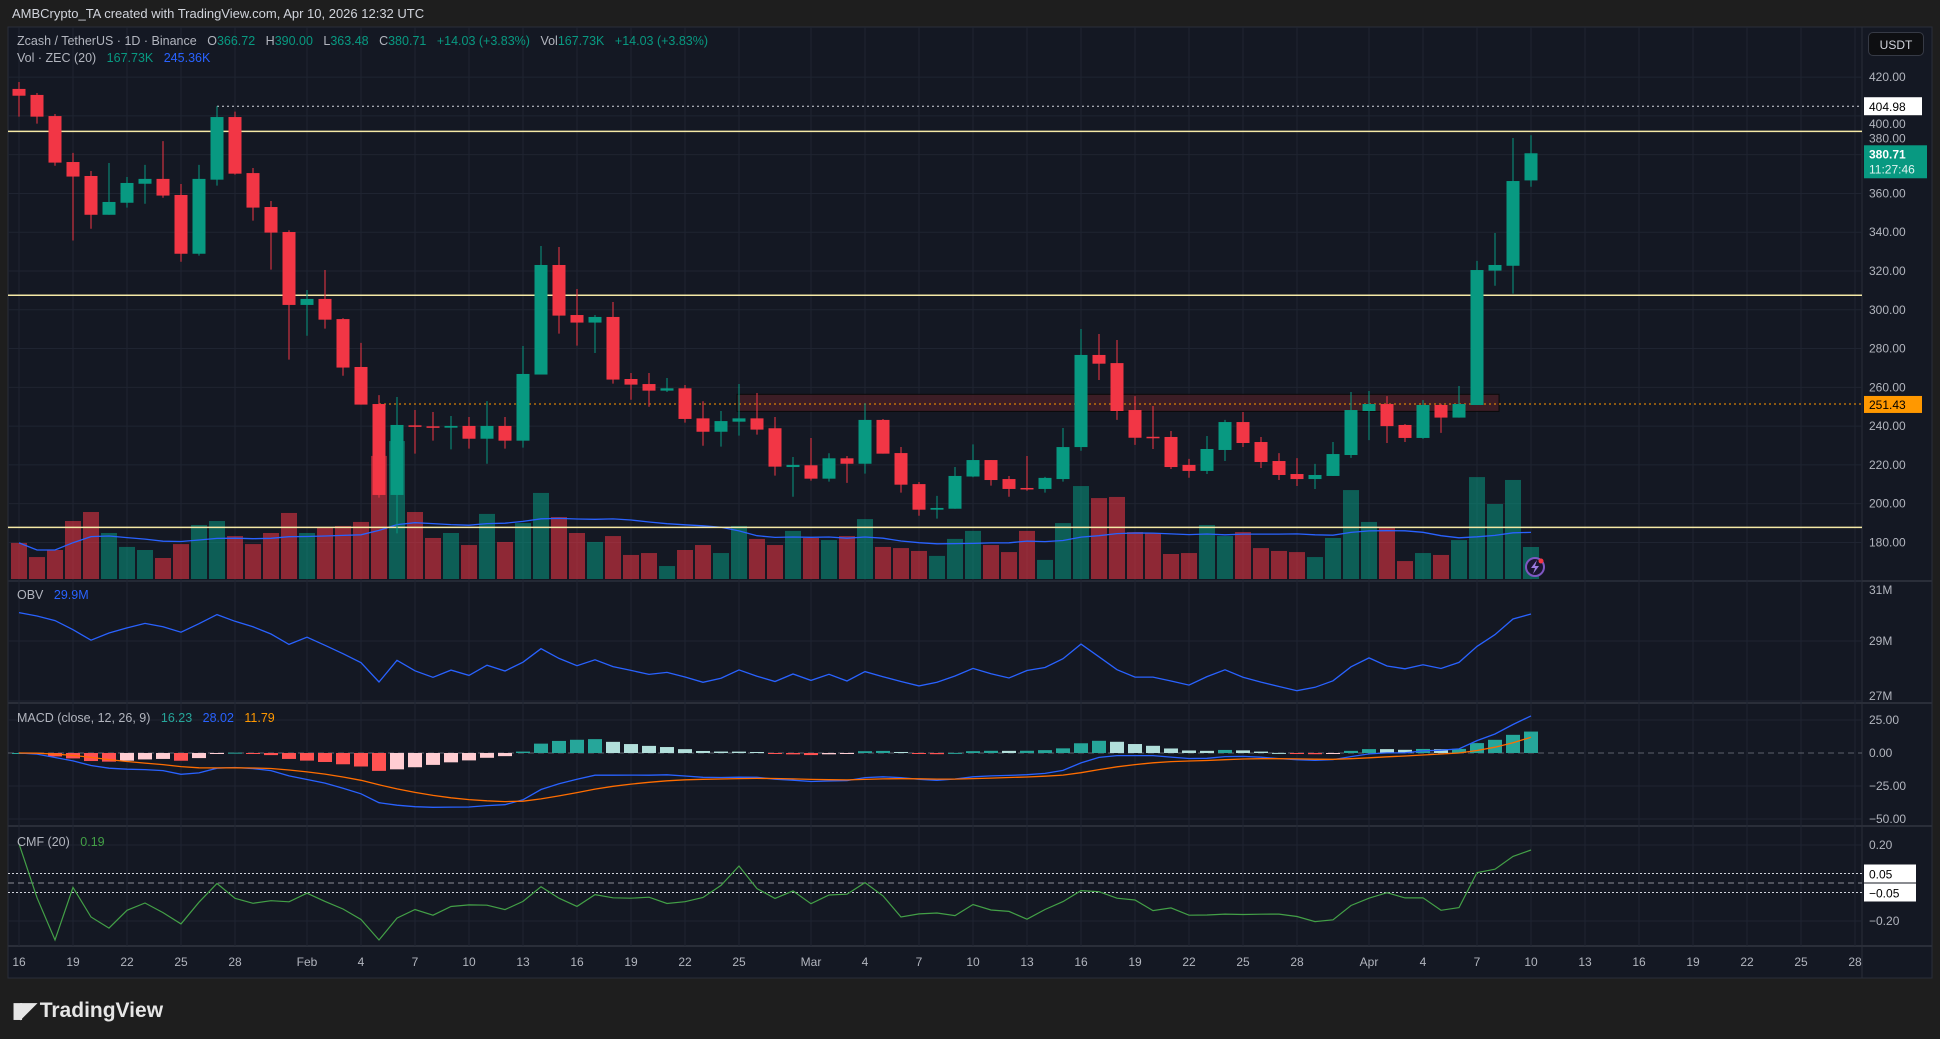 The height and width of the screenshot is (1039, 1940). I want to click on cmf-line, so click(775, 892).